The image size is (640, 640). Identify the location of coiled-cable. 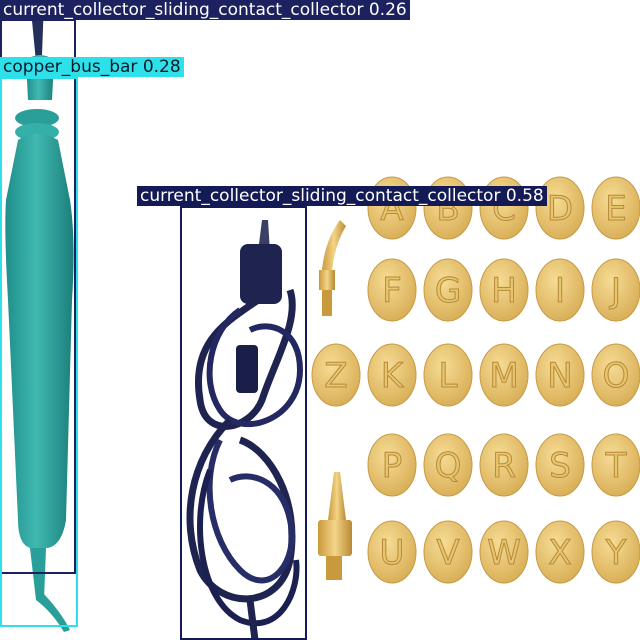
(245, 430).